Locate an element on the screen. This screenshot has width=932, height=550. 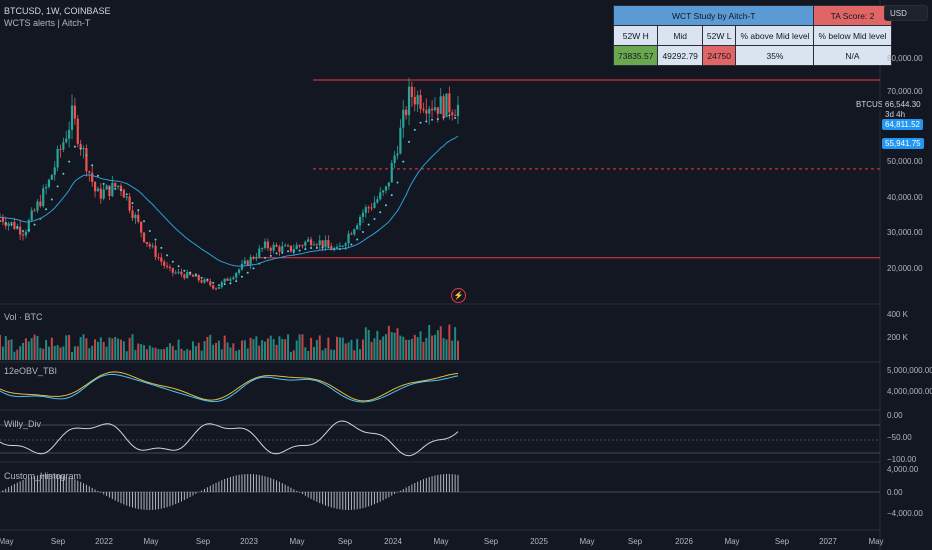
obv-tick: 5,000,000.00 is located at coordinates (909, 370).